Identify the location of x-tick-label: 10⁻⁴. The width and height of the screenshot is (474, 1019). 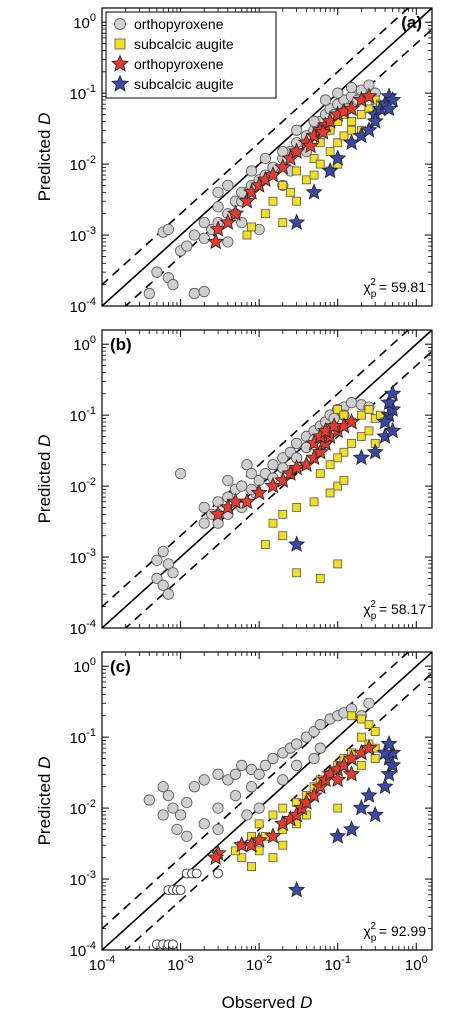
(102, 964).